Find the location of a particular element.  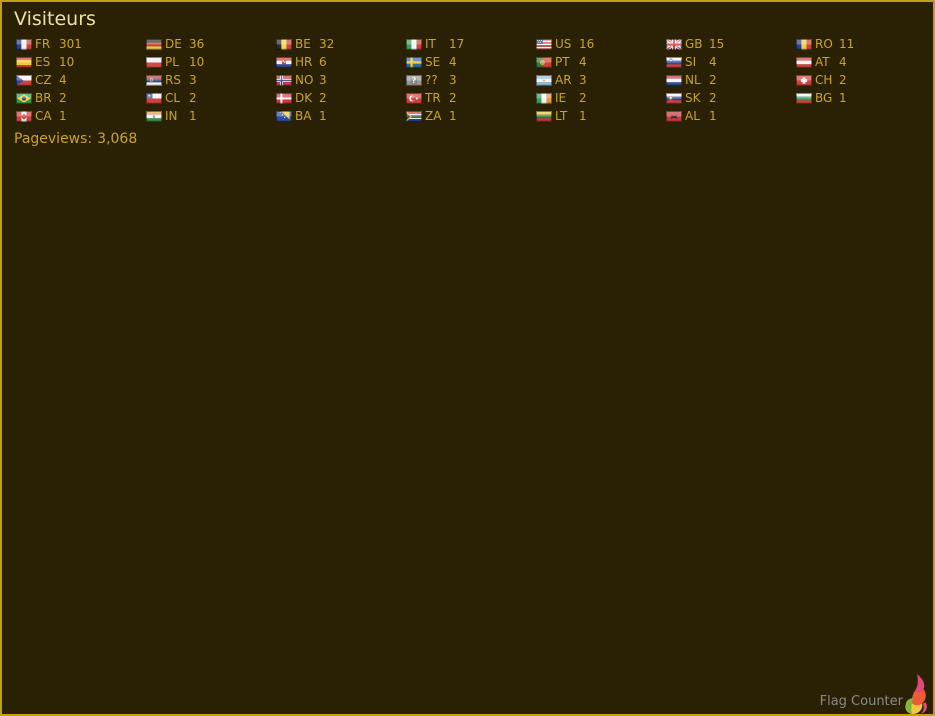

visitor-entry: SE 4 is located at coordinates (471, 62).